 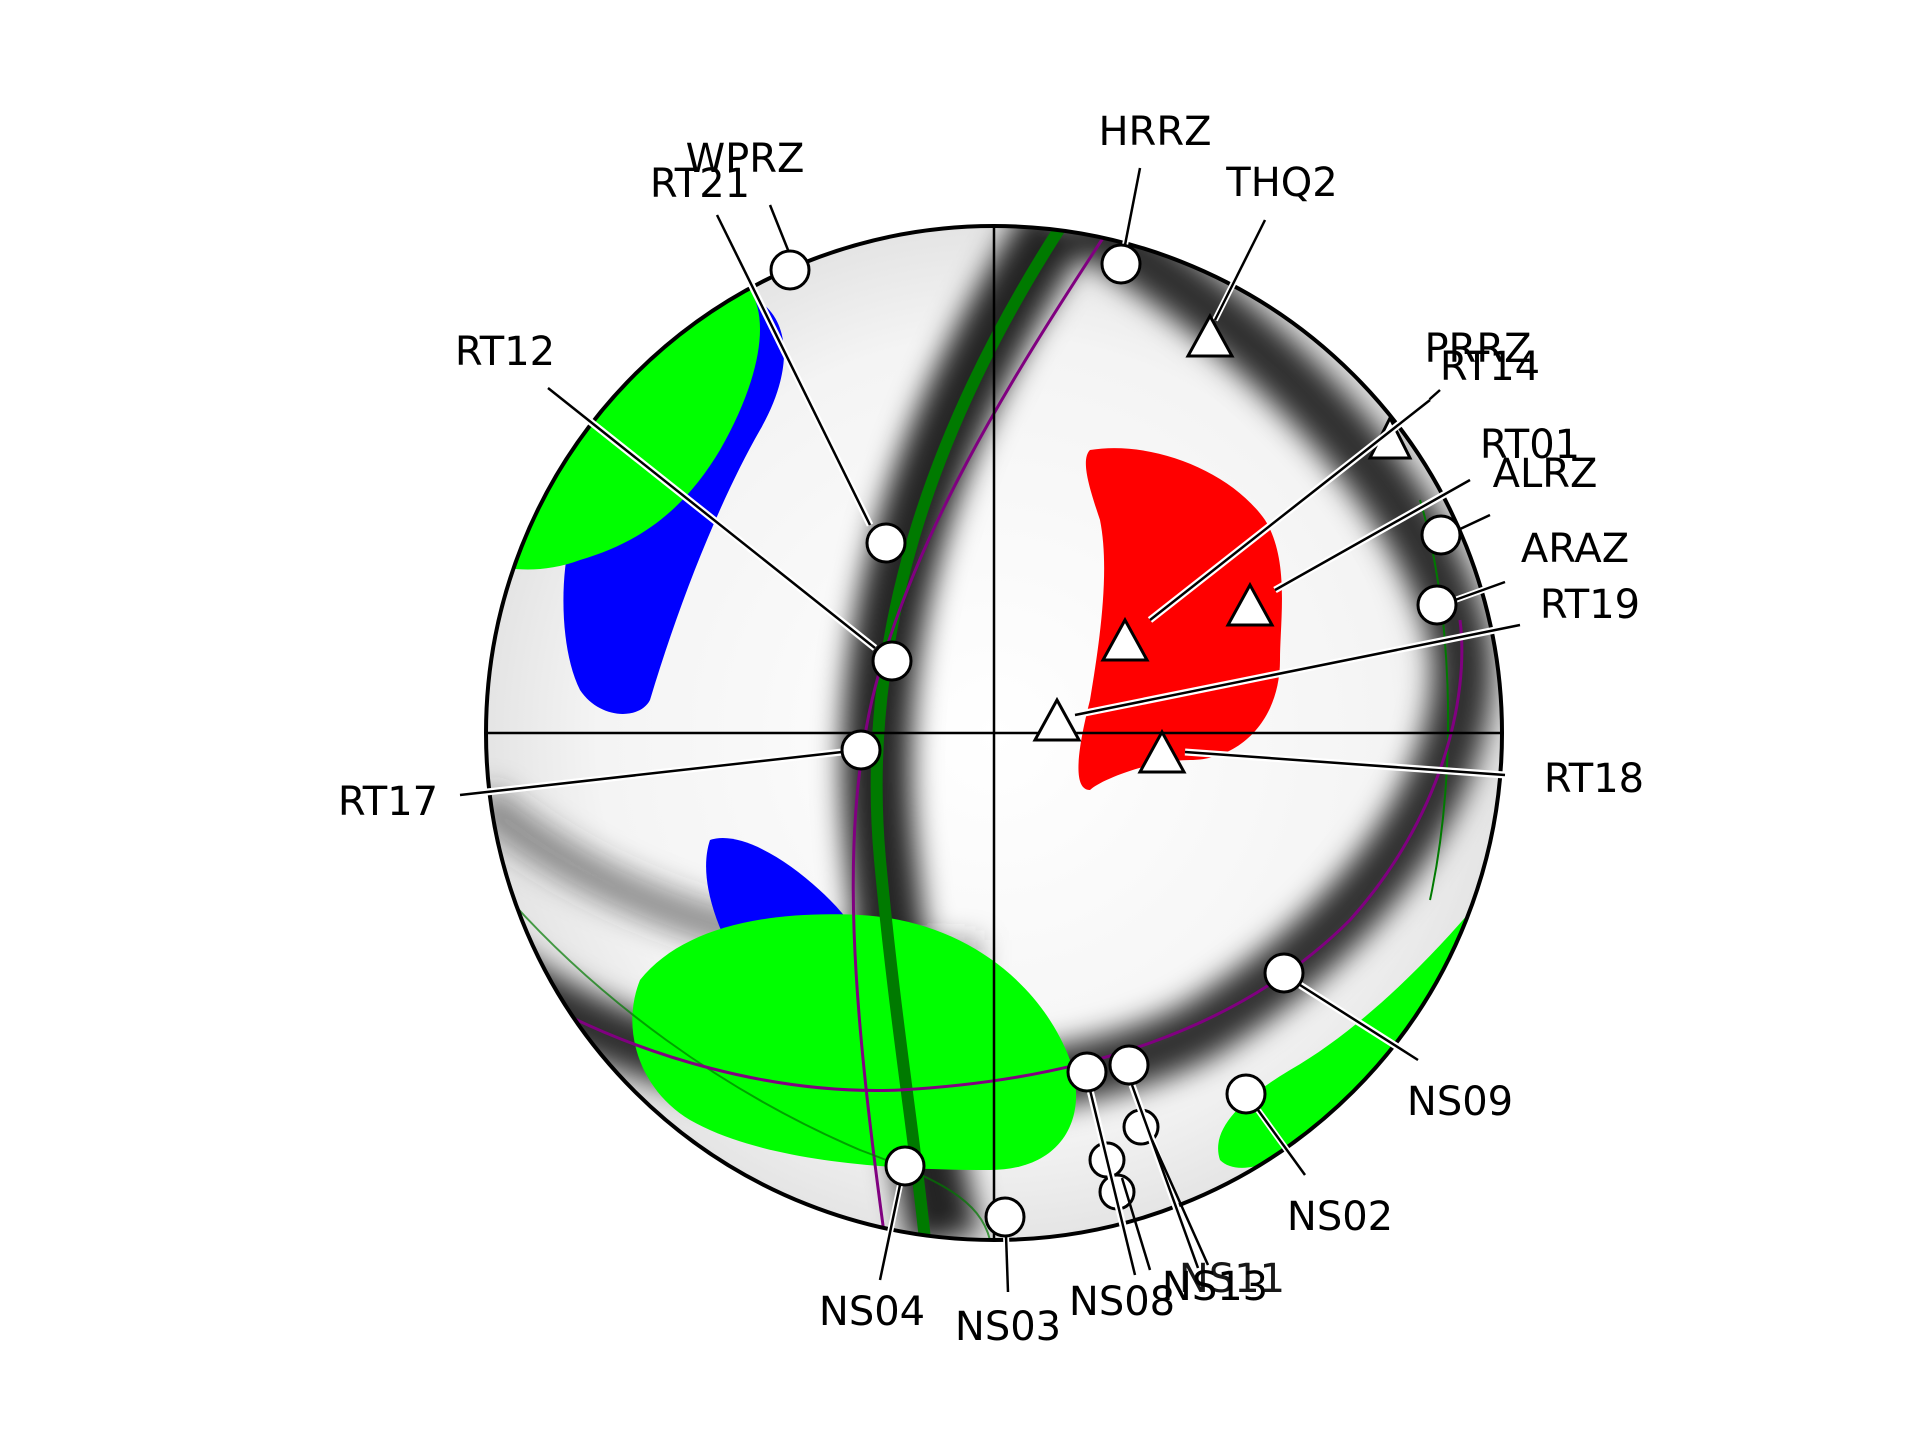 What do you see at coordinates (1590, 605) in the screenshot?
I see `station-label: RT19` at bounding box center [1590, 605].